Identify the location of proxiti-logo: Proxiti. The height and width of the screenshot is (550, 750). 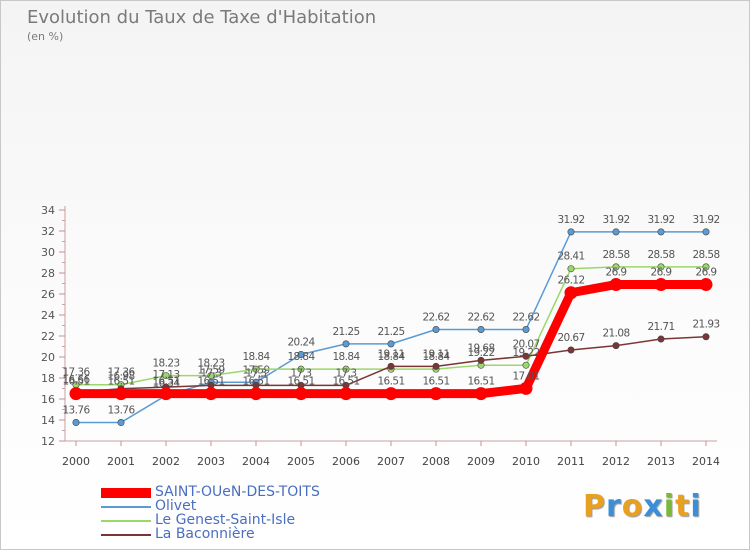
(642, 506).